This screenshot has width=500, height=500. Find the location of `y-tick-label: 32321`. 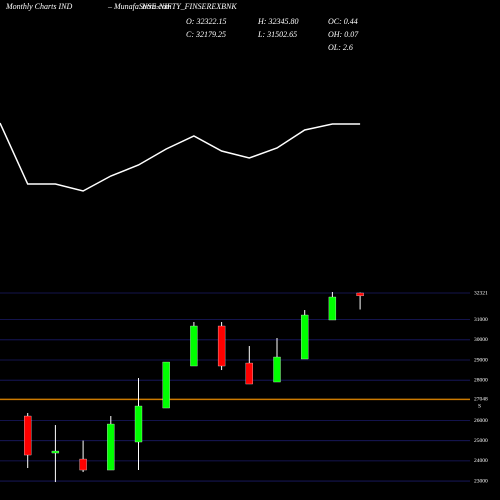

y-tick-label: 32321 is located at coordinates (481, 293).